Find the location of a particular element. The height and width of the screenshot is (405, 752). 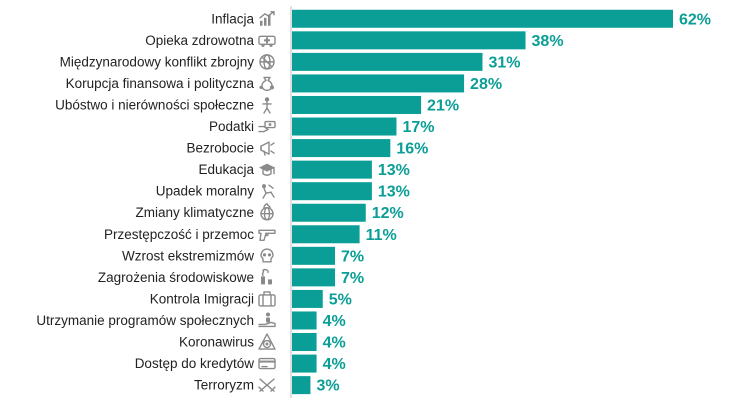

value-label: 38% is located at coordinates (548, 41).